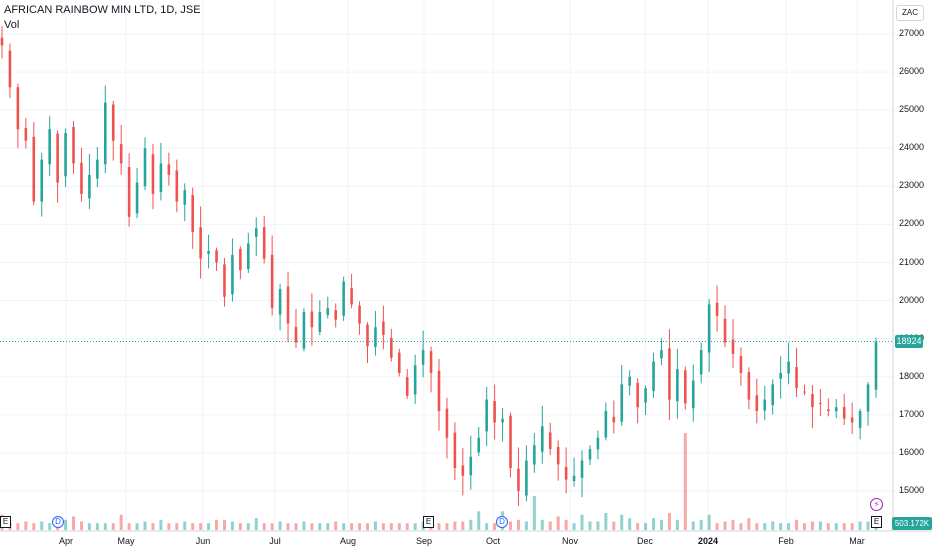 The width and height of the screenshot is (932, 550). I want to click on y-tick-label: 17000, so click(912, 413).